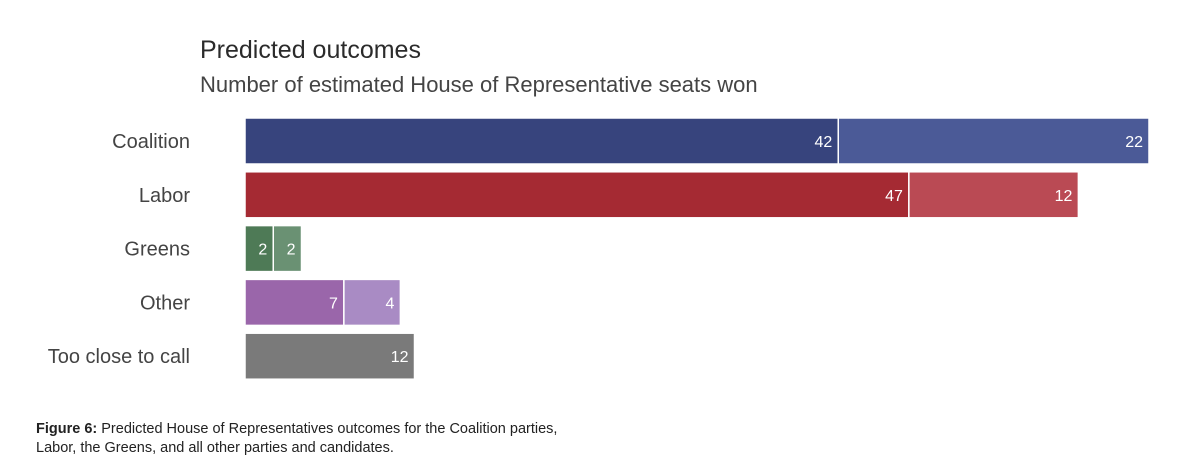 The height and width of the screenshot is (473, 1200). Describe the element at coordinates (1134, 142) in the screenshot. I see `value-label-coalition-segment-2: 22` at that location.